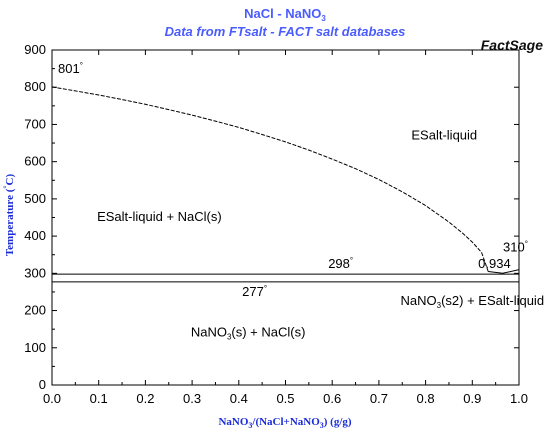 This screenshot has width=550, height=436. I want to click on x-tick-label: 0.0, so click(52, 398).